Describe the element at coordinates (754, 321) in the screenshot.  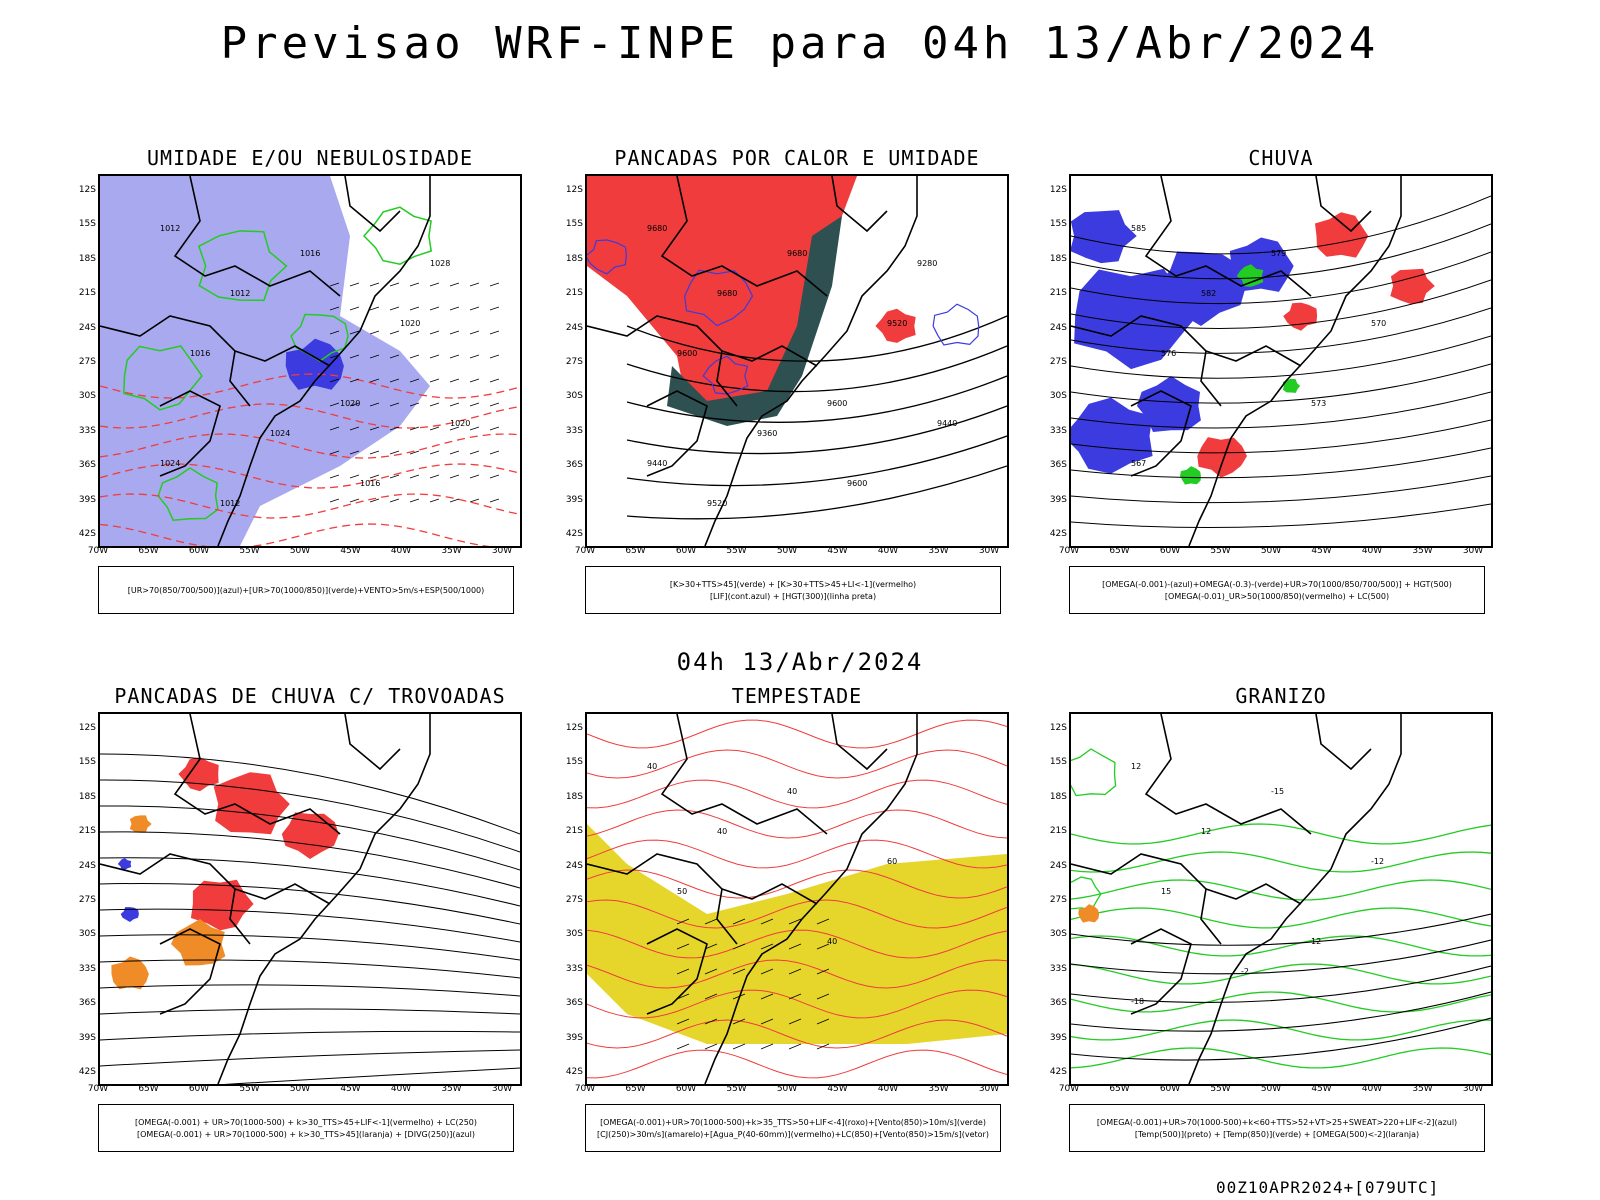
I see `heat-moisture-area` at that location.